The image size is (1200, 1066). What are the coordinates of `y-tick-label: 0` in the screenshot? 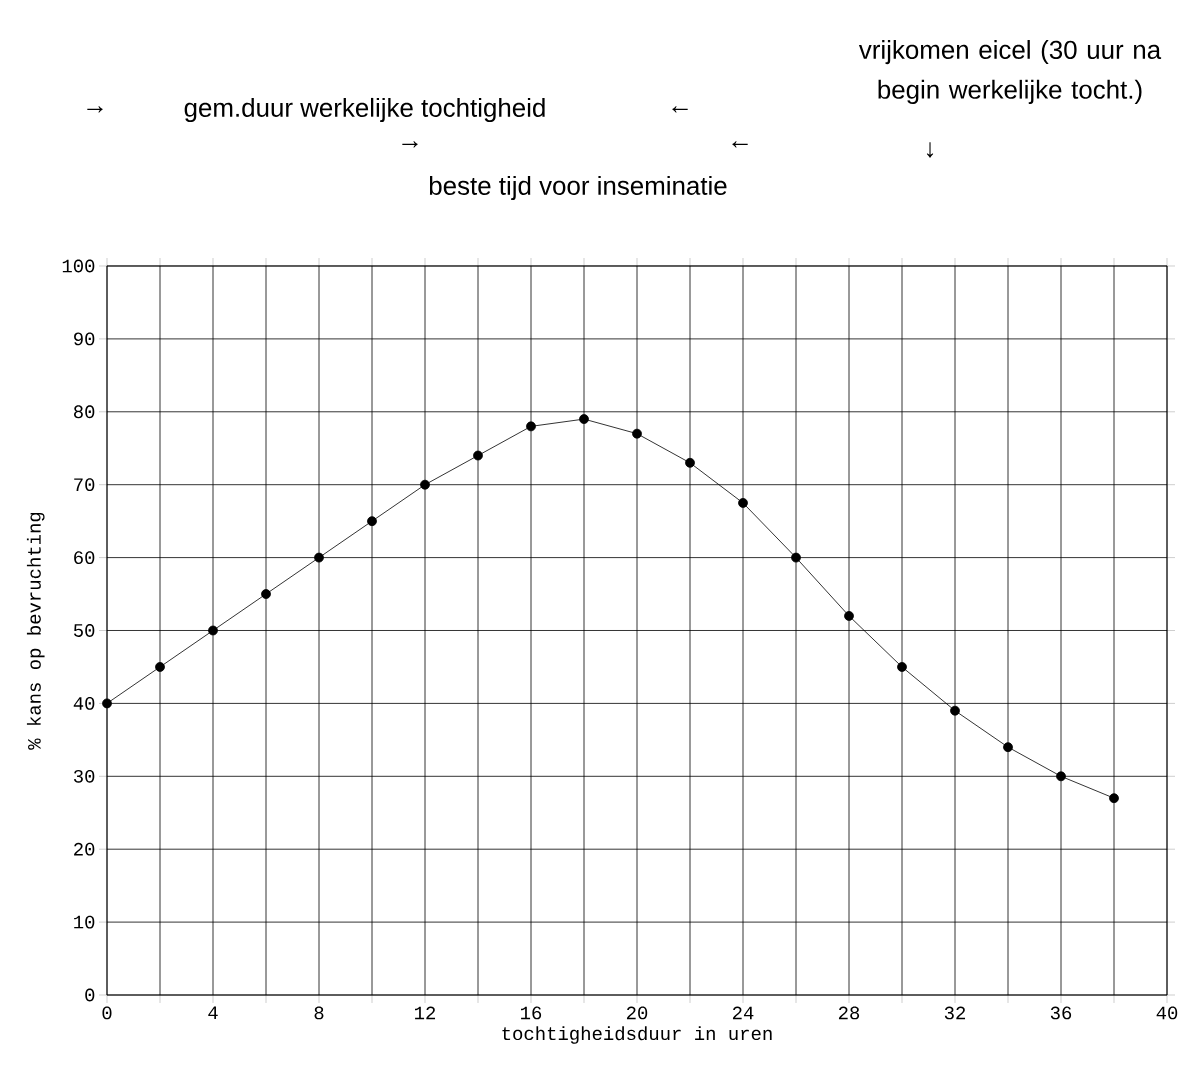 It's located at (90, 995).